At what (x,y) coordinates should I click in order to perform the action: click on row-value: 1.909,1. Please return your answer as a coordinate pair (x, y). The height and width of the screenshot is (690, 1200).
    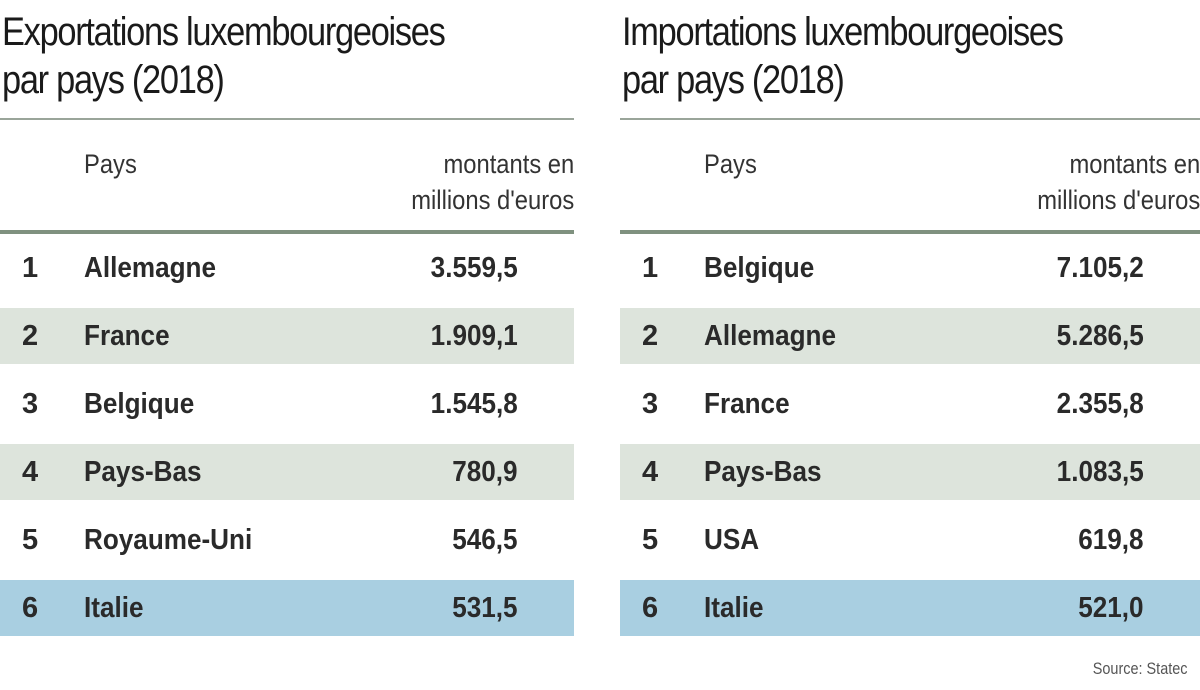
    Looking at the image, I should click on (474, 336).